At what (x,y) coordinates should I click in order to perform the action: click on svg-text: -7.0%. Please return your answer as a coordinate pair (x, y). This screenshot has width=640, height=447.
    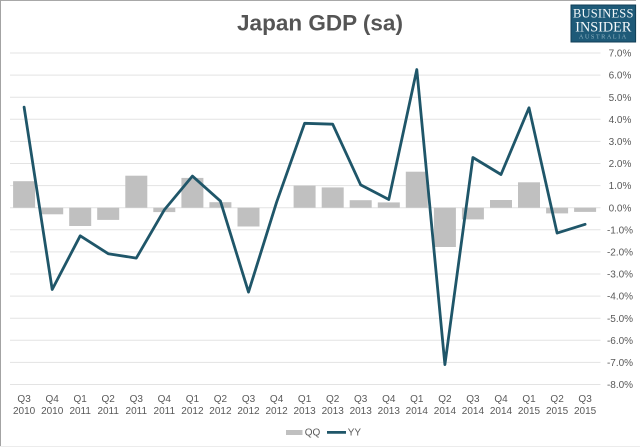
    Looking at the image, I should click on (620, 363).